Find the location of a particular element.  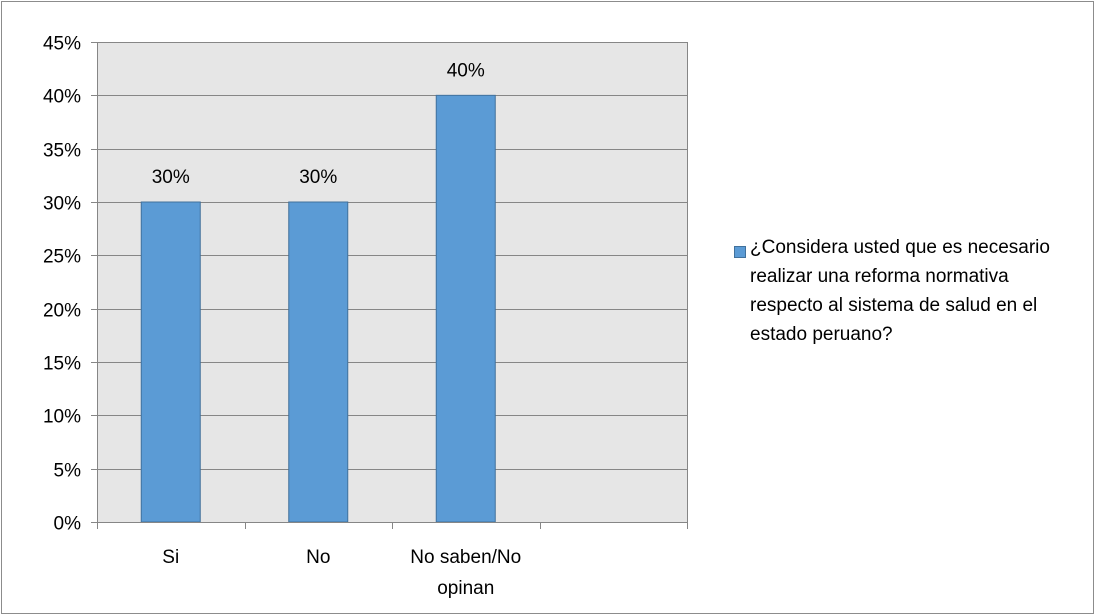

y-tick-label: 0% is located at coordinates (68, 524).